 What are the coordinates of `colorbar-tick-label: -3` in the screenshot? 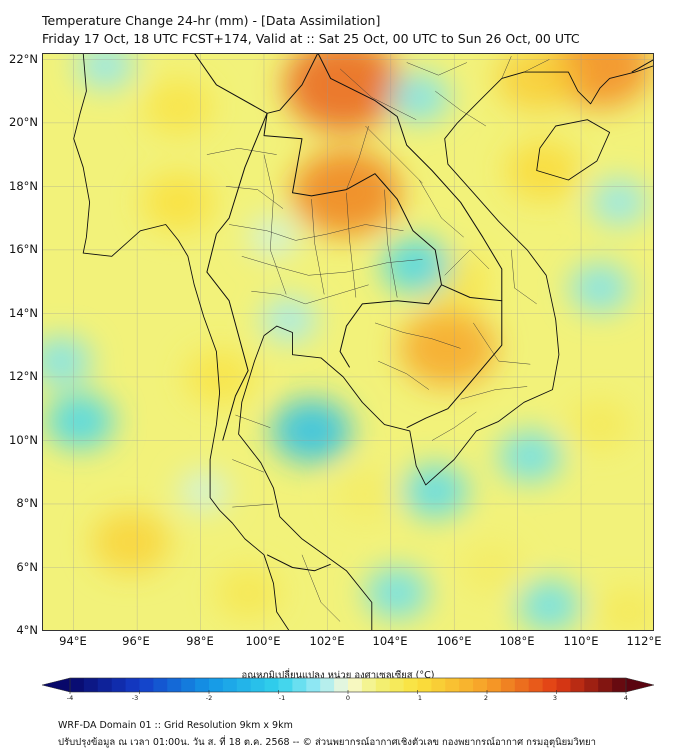 It's located at (135, 698).